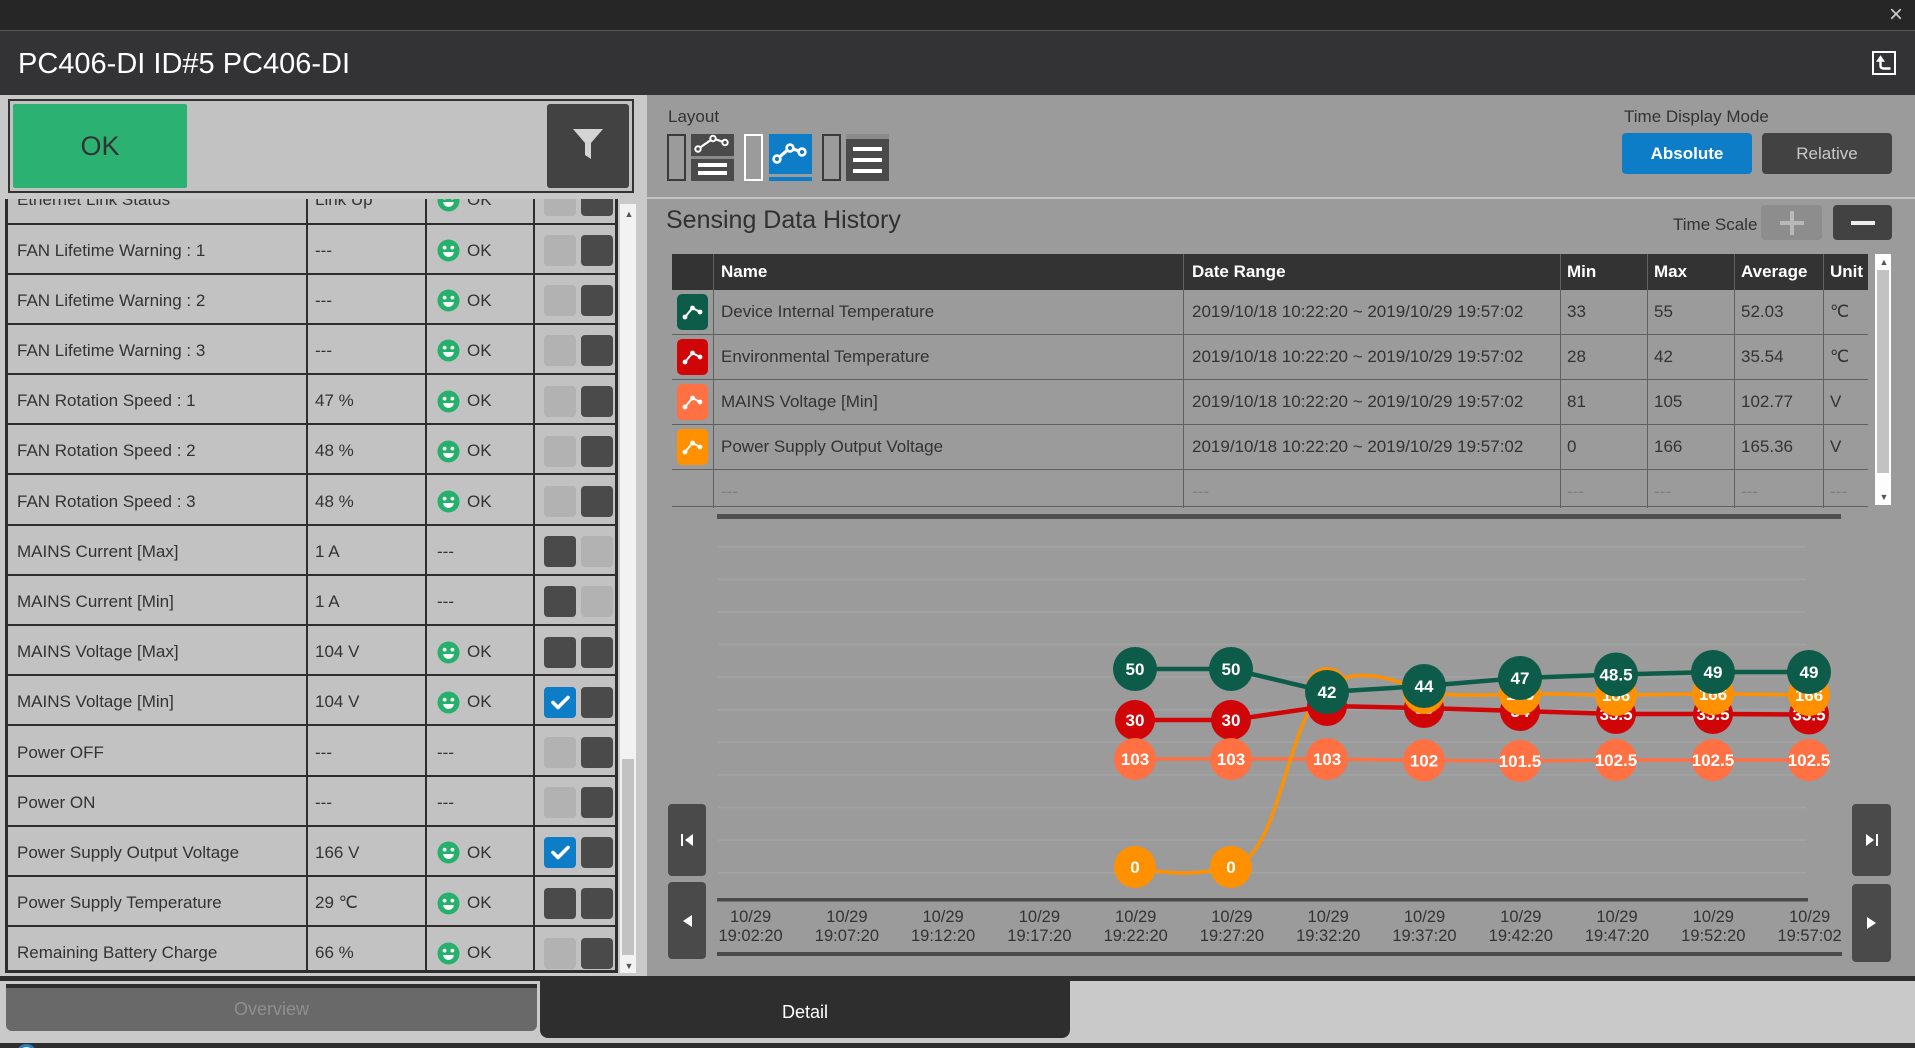 The width and height of the screenshot is (1915, 1048). I want to click on svg-text: 42, so click(1327, 692).